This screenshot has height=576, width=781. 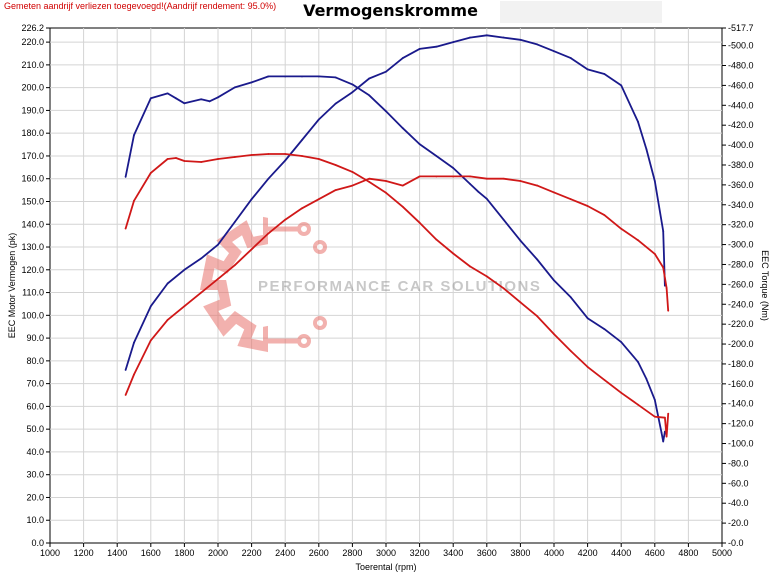 I want to click on y-right-tick-label: -480.0, so click(x=741, y=66).